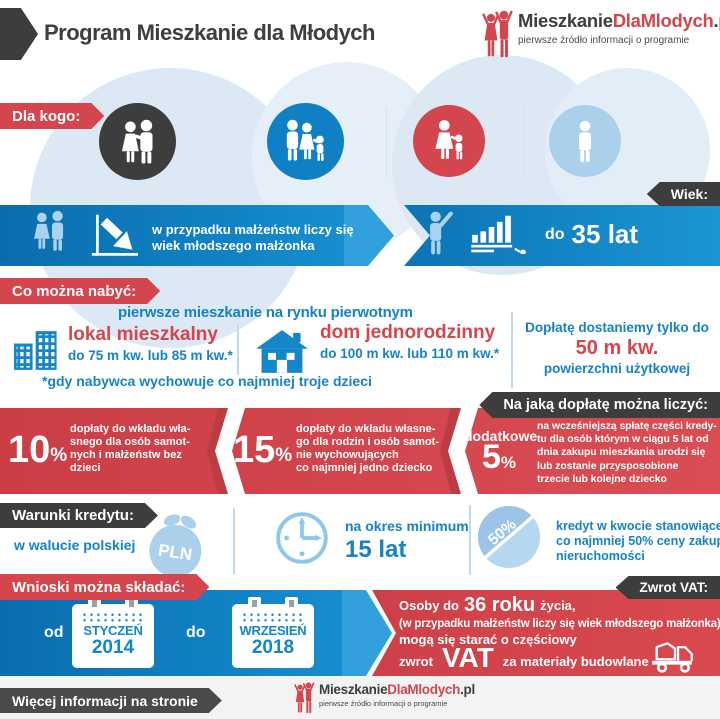 The height and width of the screenshot is (719, 720). I want to click on to-word: do, so click(196, 632).